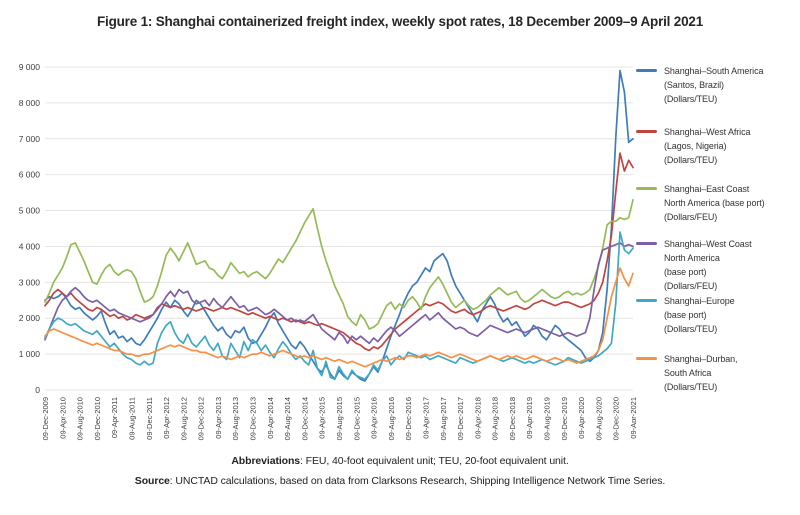 The width and height of the screenshot is (800, 515). Describe the element at coordinates (598, 418) in the screenshot. I see `x-axis-tick-label: 09-Aug-2020` at that location.